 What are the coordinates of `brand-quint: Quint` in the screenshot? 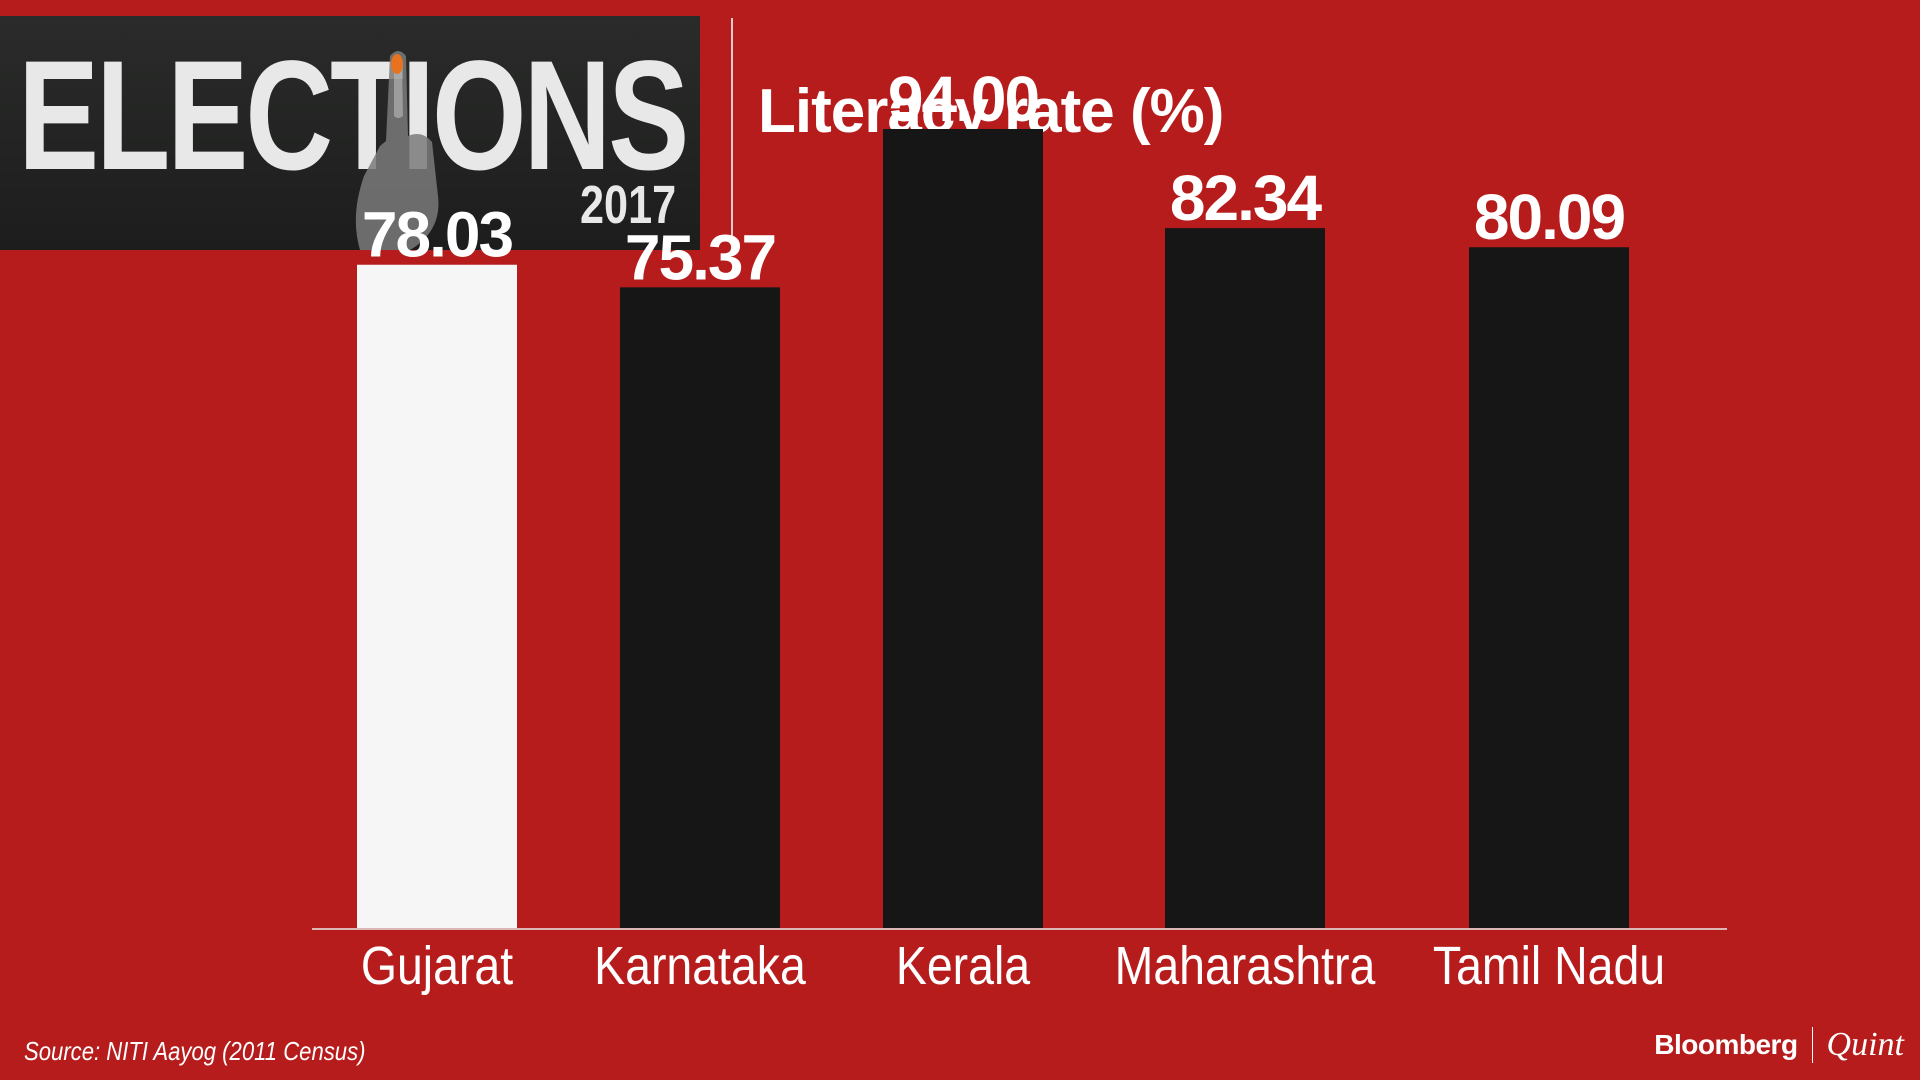 It's located at (1865, 1044).